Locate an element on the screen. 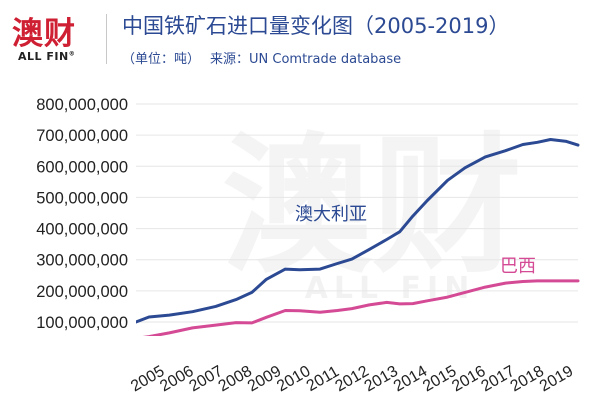  brand-logo-subtext: ALL FIN® is located at coordinates (46, 56).